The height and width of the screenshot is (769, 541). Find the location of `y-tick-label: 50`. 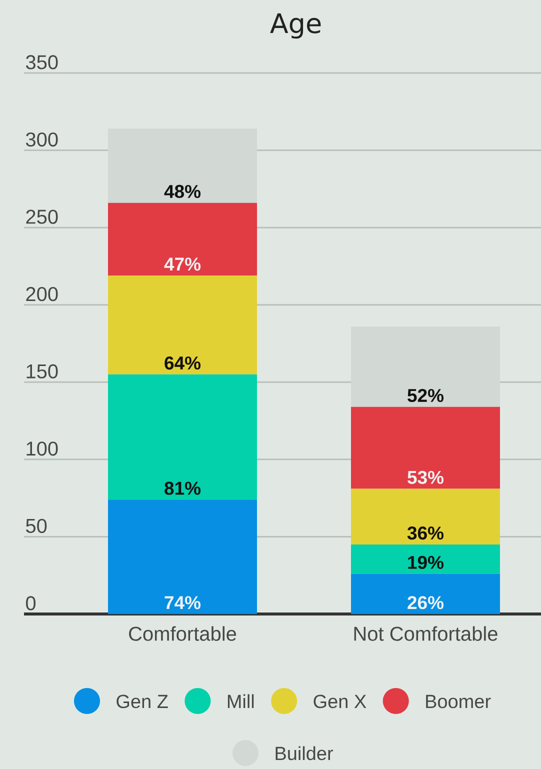

y-tick-label: 50 is located at coordinates (36, 525).